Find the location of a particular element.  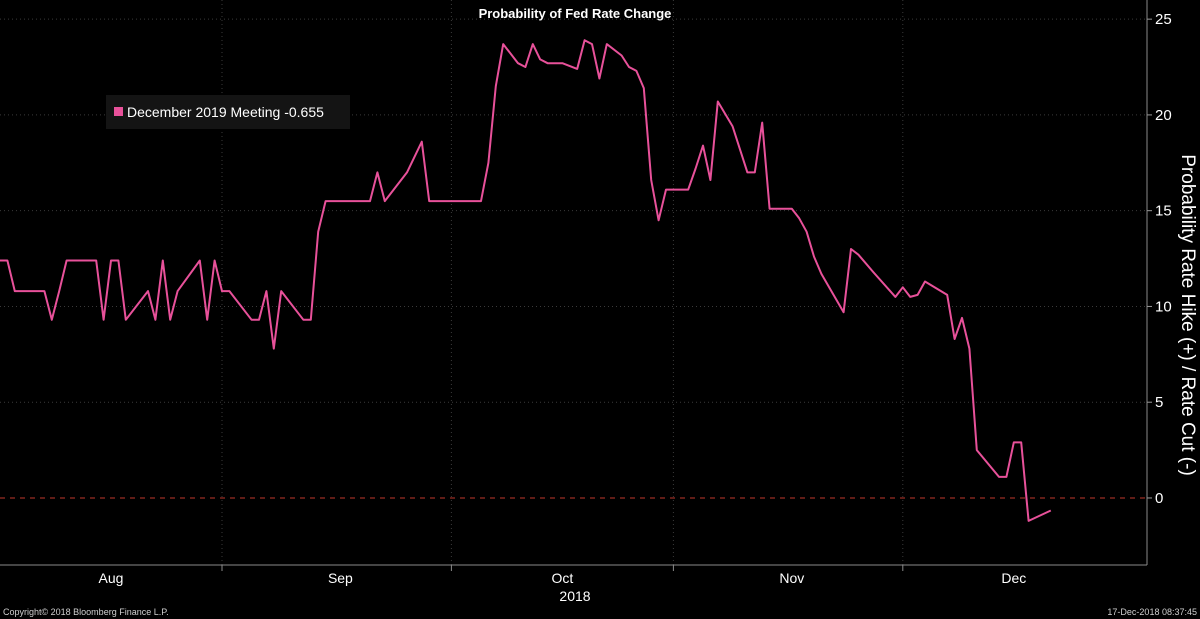

timestamp-text: 17-Dec-2018 08:37:45 is located at coordinates (1152, 612).